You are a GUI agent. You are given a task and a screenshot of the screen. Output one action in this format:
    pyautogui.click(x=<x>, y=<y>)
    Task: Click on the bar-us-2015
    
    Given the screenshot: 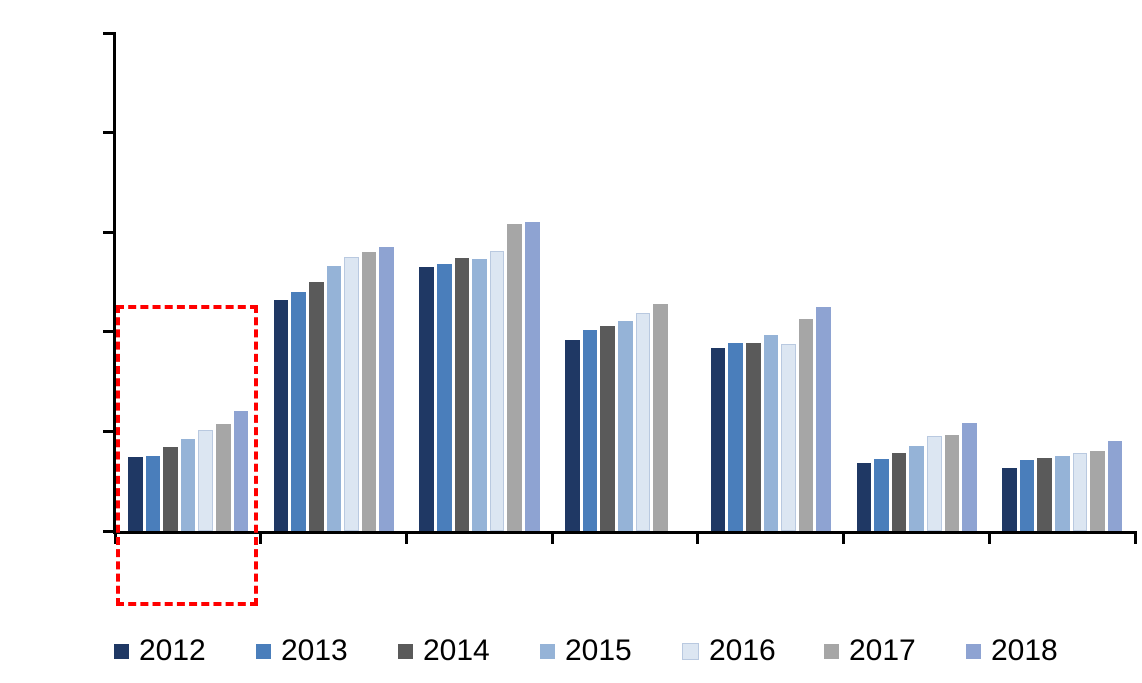 What is the action you would take?
    pyautogui.click(x=625, y=425)
    